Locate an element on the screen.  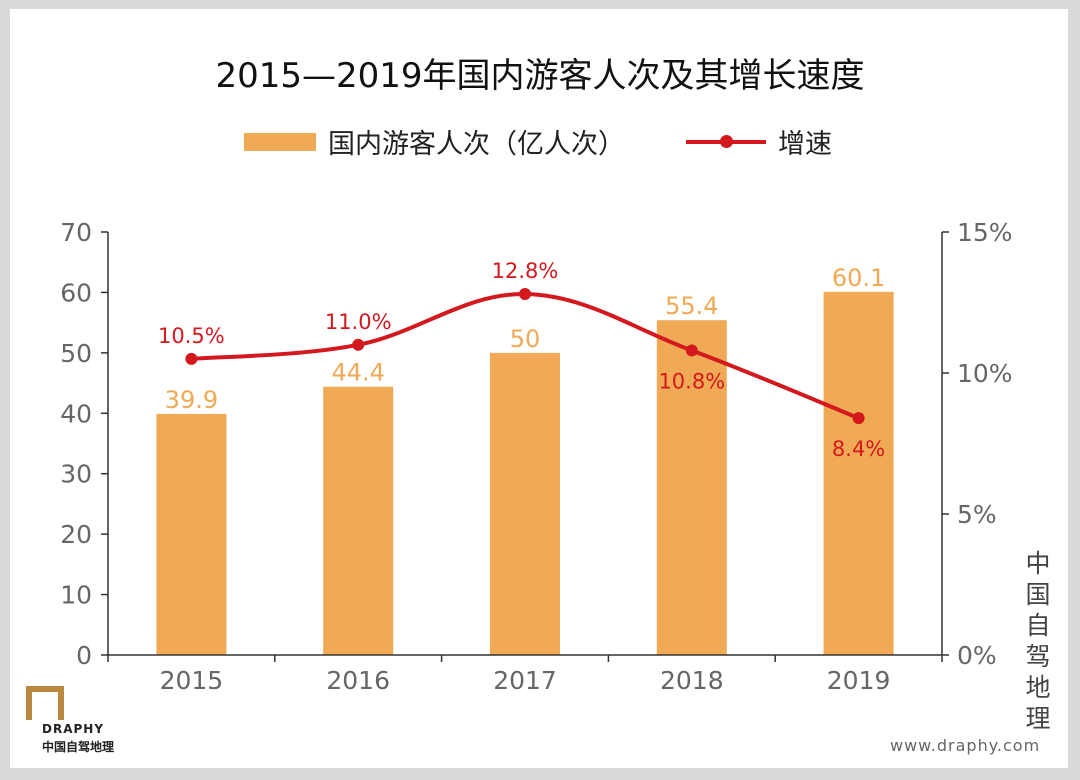
y2-tick-label: 5% is located at coordinates (977, 514).